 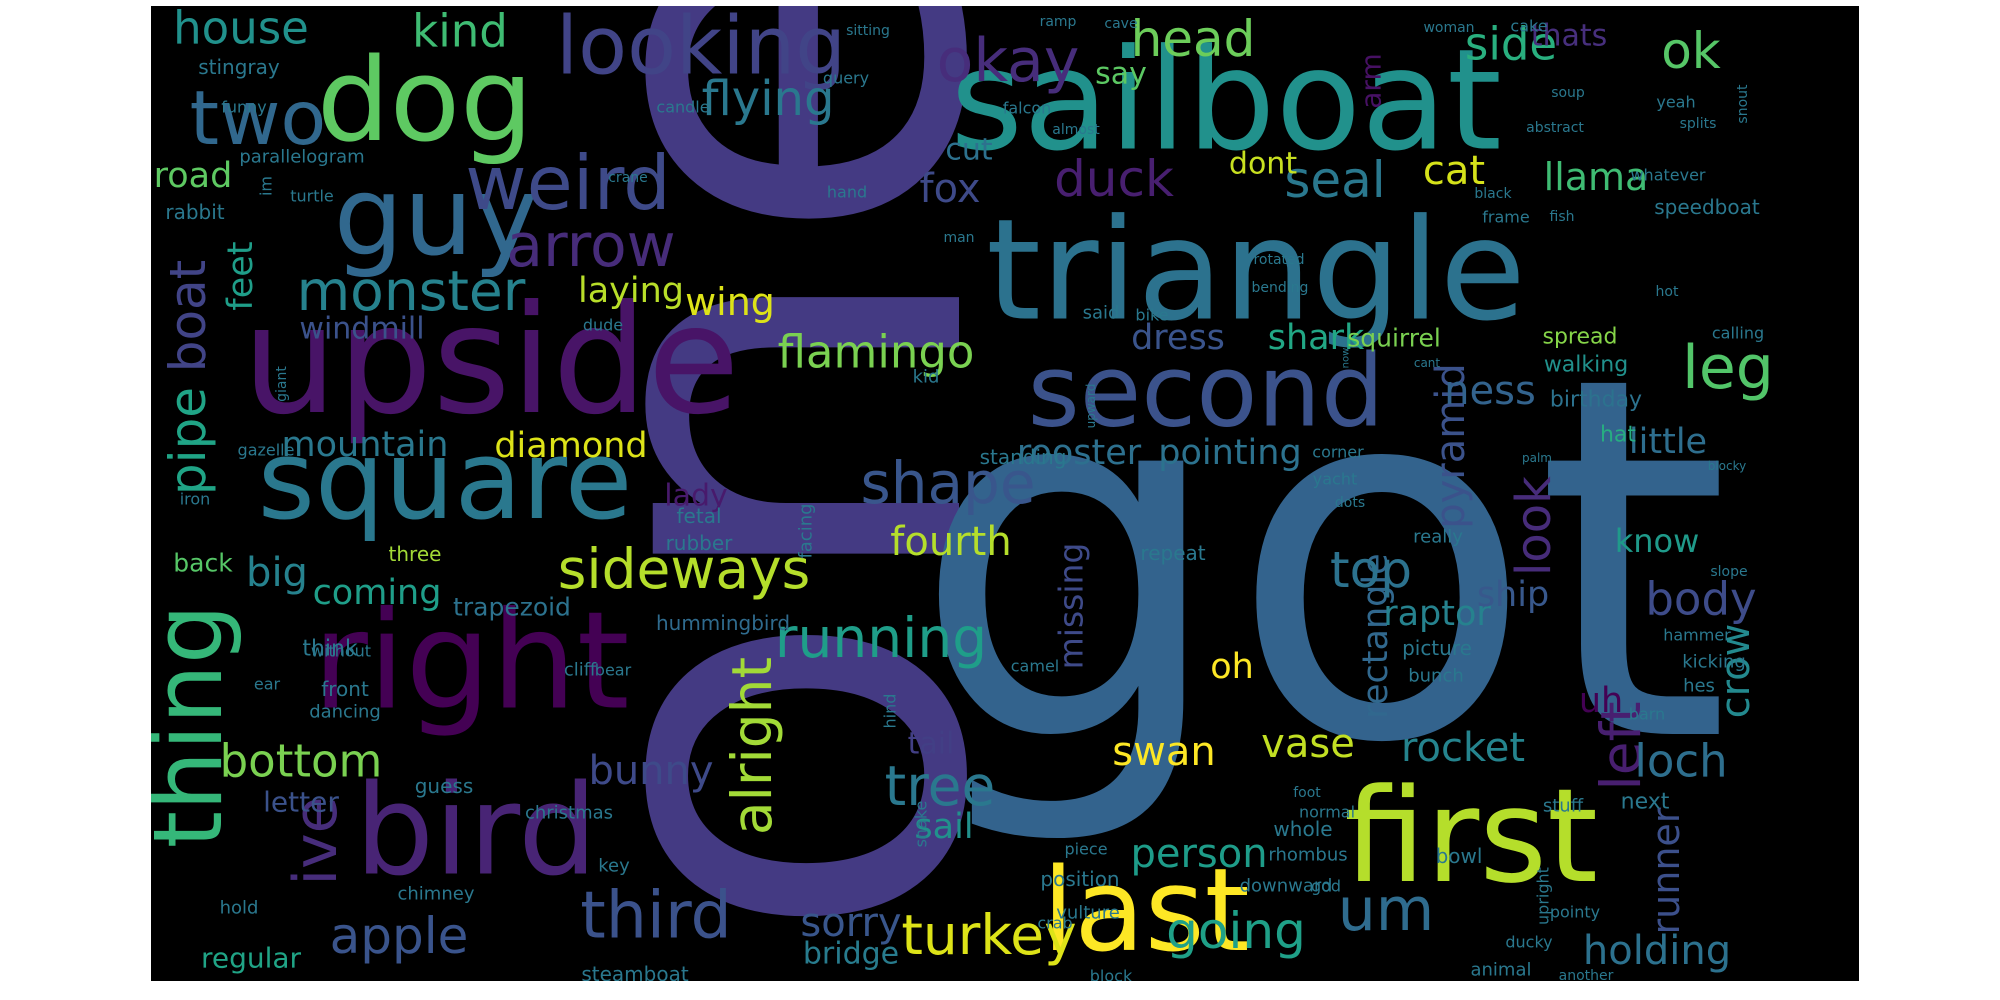 What do you see at coordinates (850, 923) in the screenshot?
I see `word-sorry: sorry` at bounding box center [850, 923].